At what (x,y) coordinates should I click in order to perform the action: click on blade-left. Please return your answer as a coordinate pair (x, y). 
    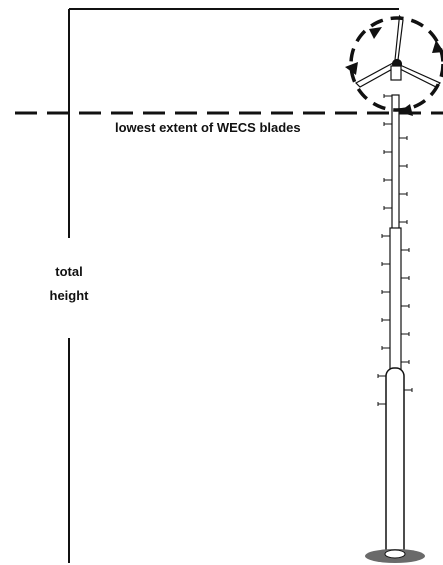
    Looking at the image, I should click on (376, 75).